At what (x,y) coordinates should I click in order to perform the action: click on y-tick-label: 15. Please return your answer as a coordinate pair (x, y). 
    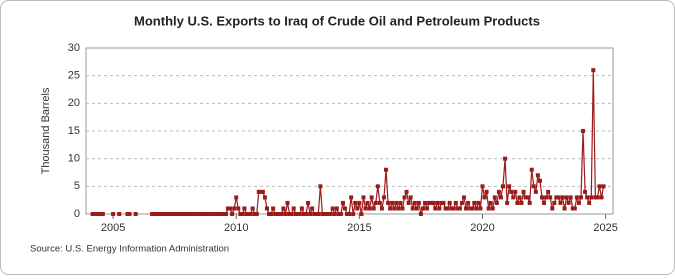
    Looking at the image, I should click on (74, 131).